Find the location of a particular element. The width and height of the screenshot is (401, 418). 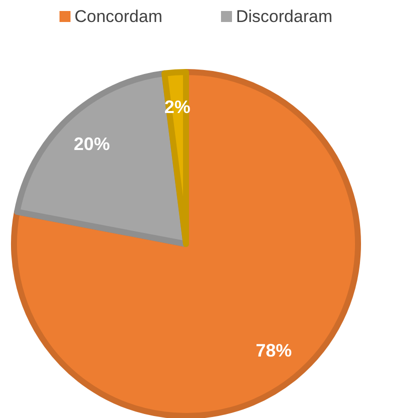

data-label: 2% is located at coordinates (177, 106).